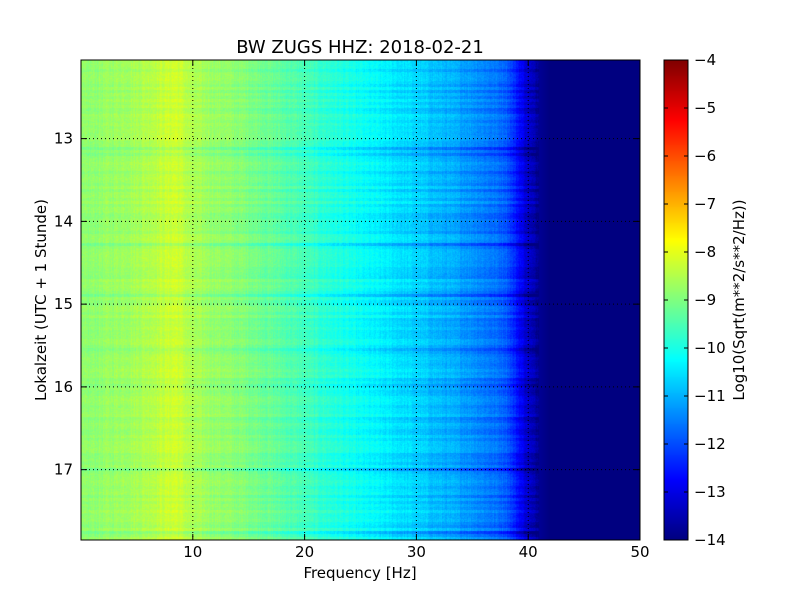  What do you see at coordinates (705, 156) in the screenshot?
I see `colorbar-tick-label: −6` at bounding box center [705, 156].